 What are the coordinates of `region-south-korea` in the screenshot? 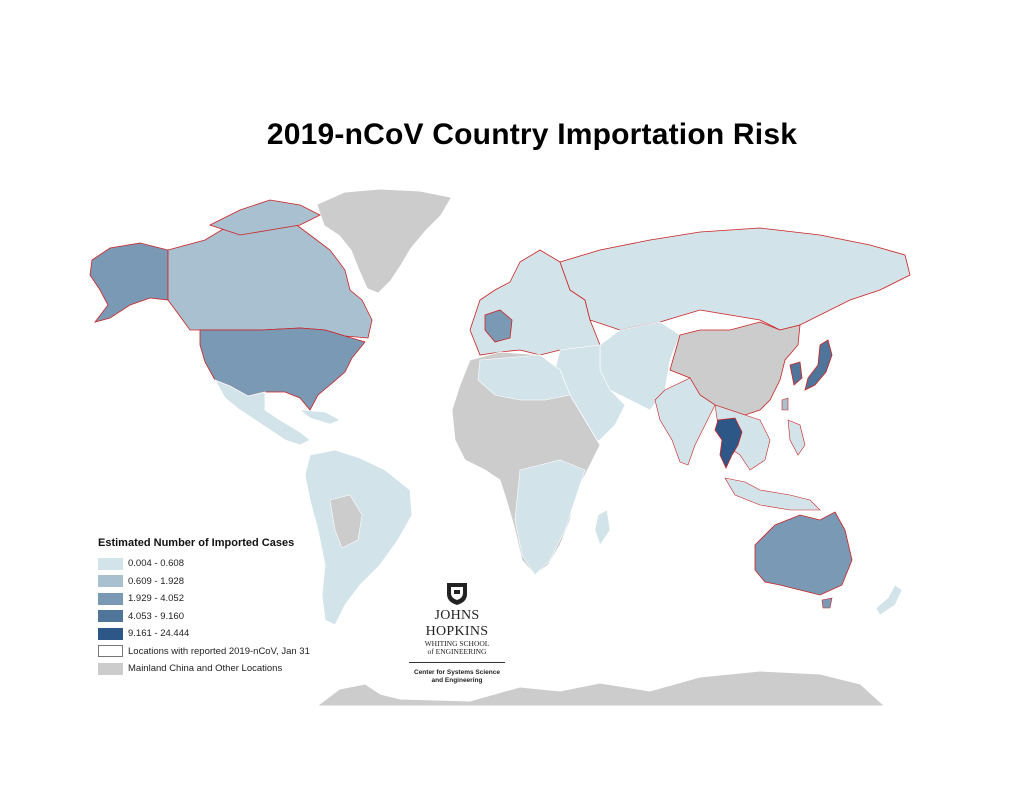 It's located at (796, 373).